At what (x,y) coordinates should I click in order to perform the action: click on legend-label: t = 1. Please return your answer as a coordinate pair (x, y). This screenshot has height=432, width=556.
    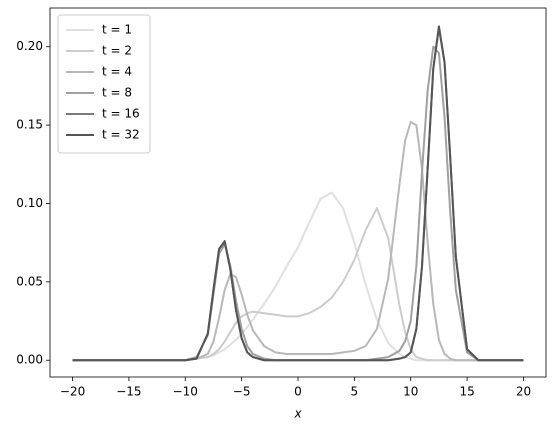
    Looking at the image, I should click on (117, 30).